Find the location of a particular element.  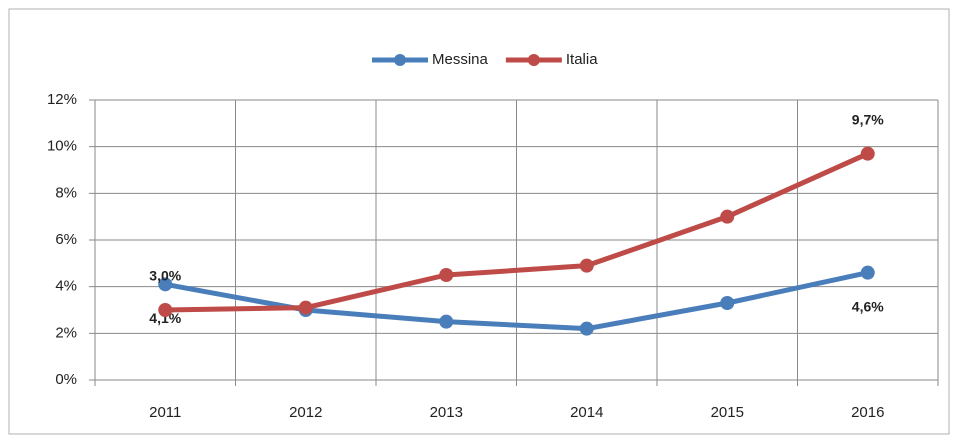

y-tick-label: 8% is located at coordinates (66, 192).